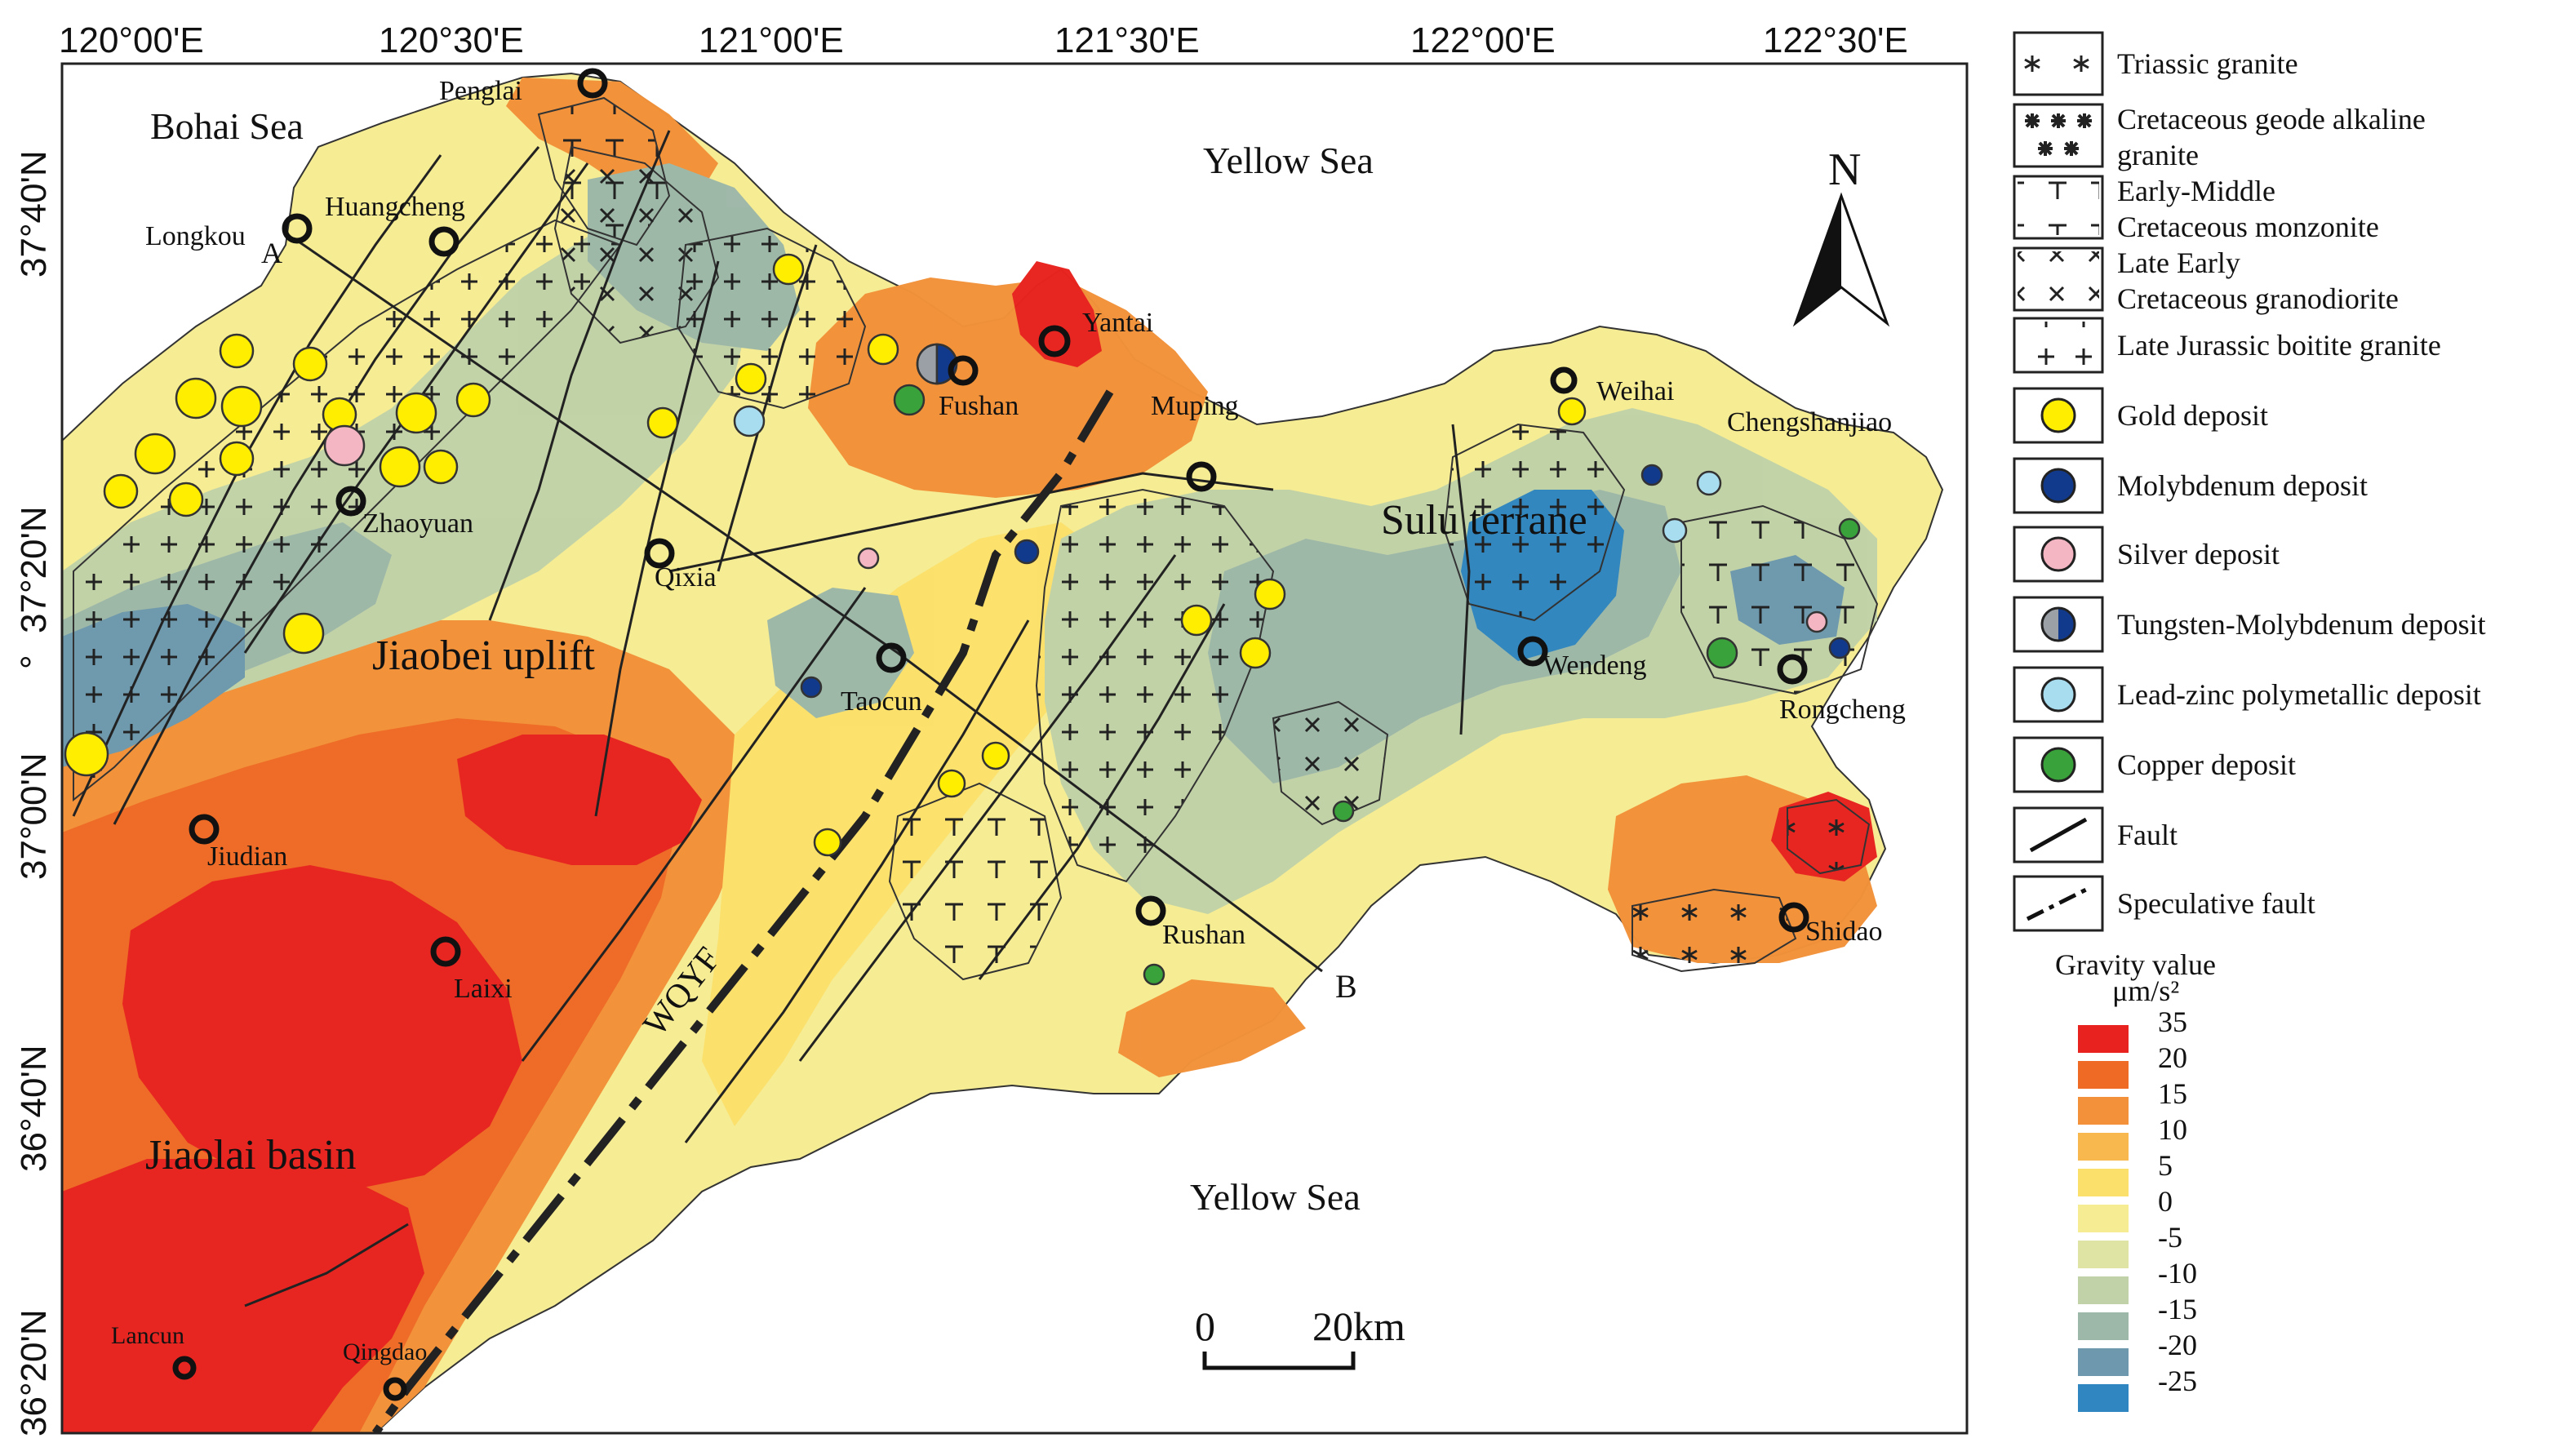  What do you see at coordinates (1057, 314) in the screenshot?
I see `zone-max-yantai` at bounding box center [1057, 314].